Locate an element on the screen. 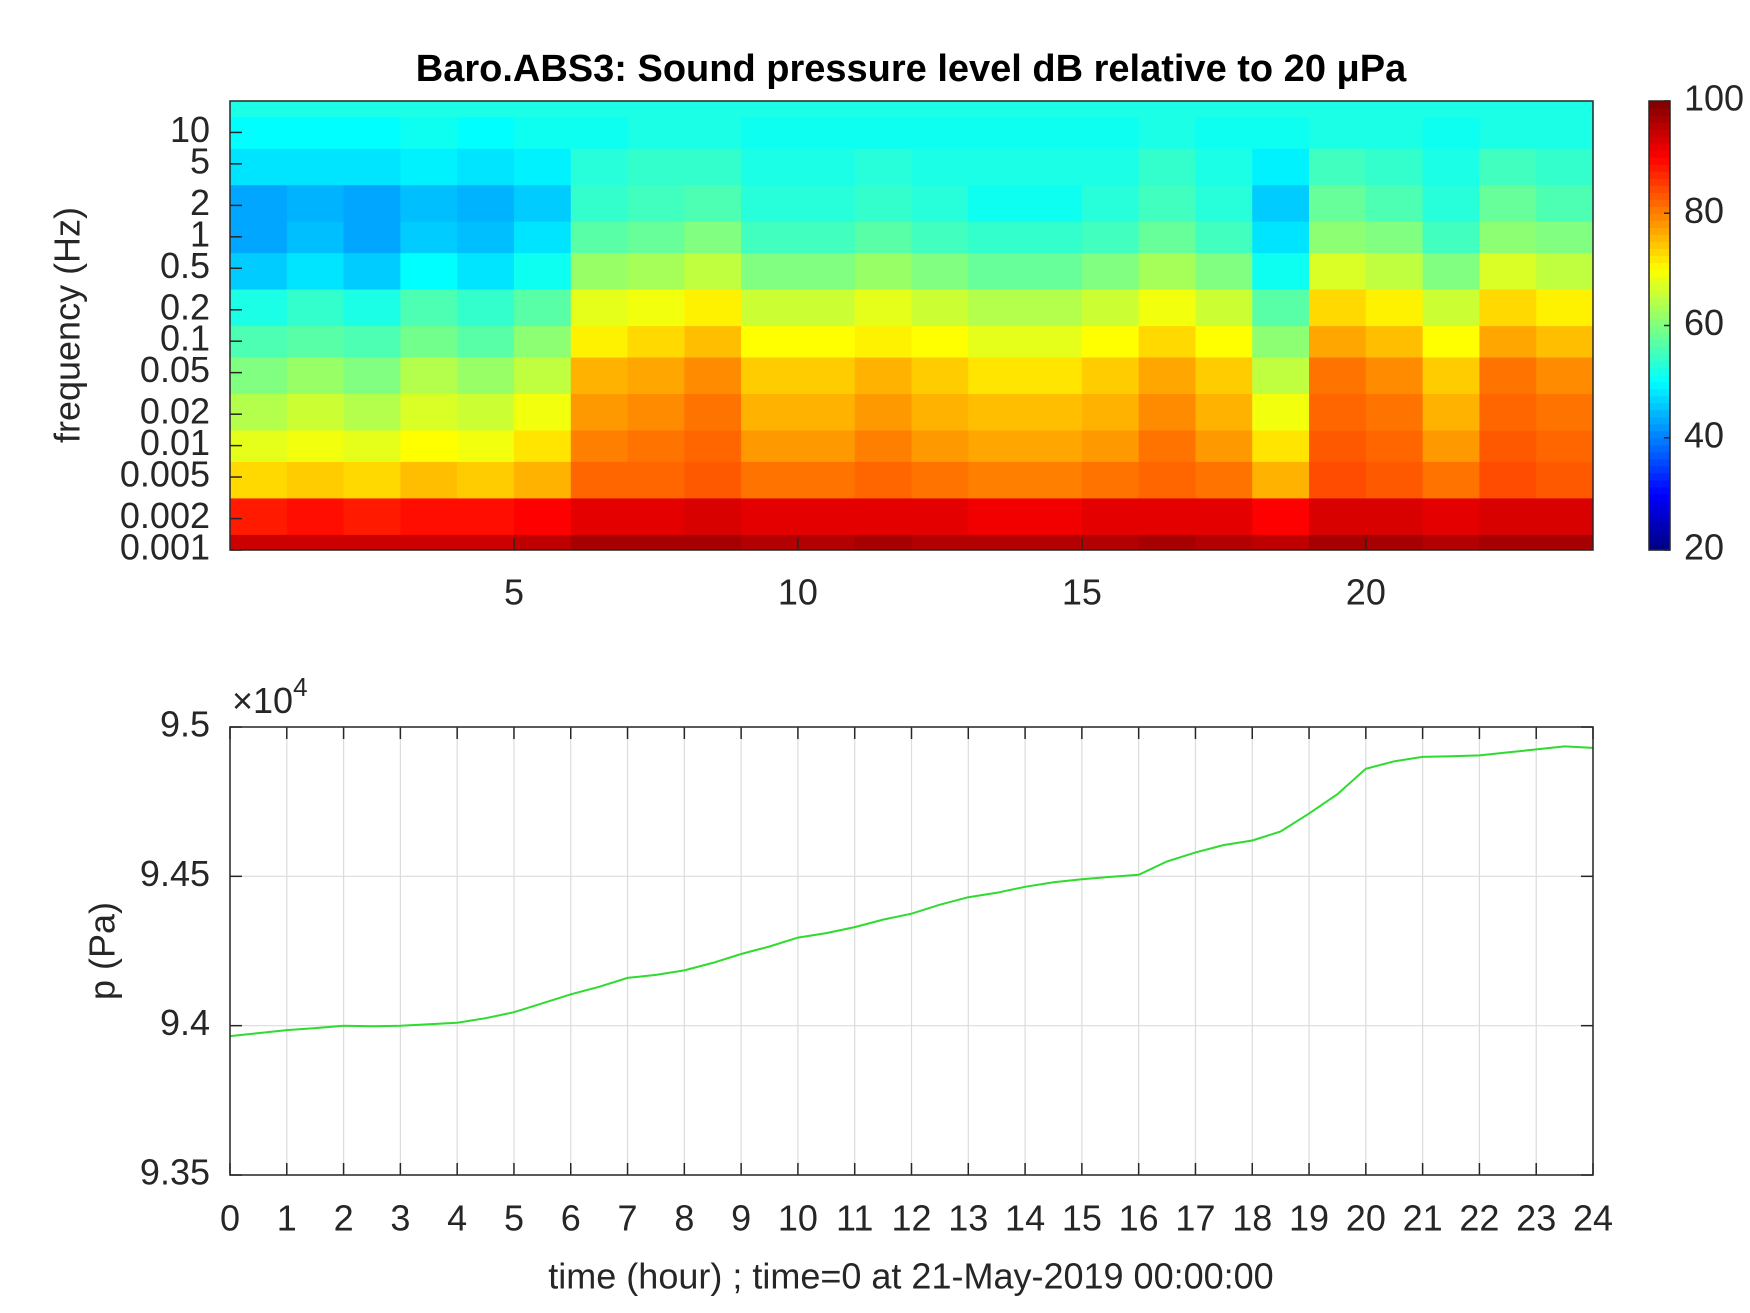  x-tick-label: 16 is located at coordinates (1139, 1218).